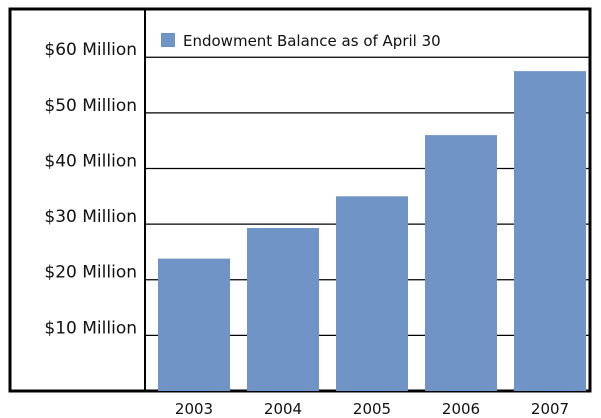 This screenshot has height=418, width=601. I want to click on bar-2004, so click(283, 309).